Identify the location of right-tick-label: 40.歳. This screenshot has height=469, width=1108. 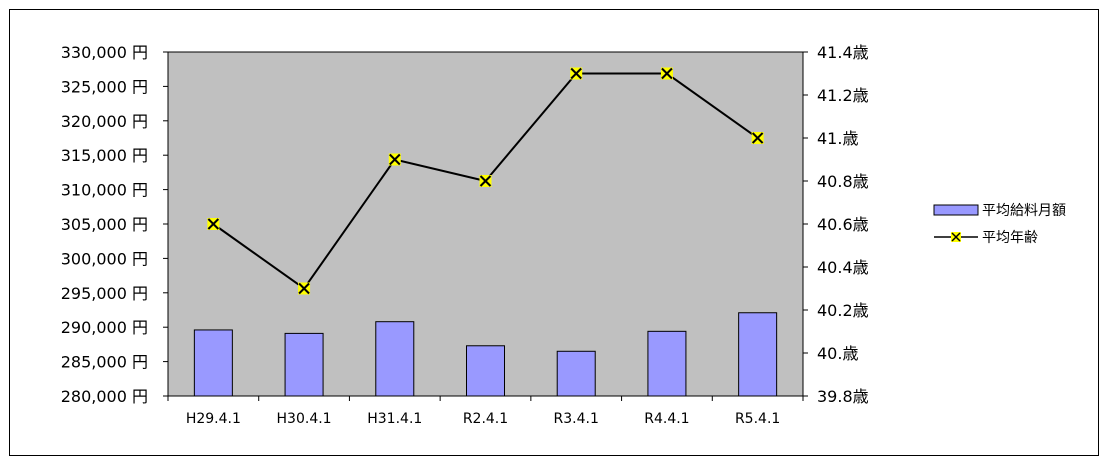
(837, 353).